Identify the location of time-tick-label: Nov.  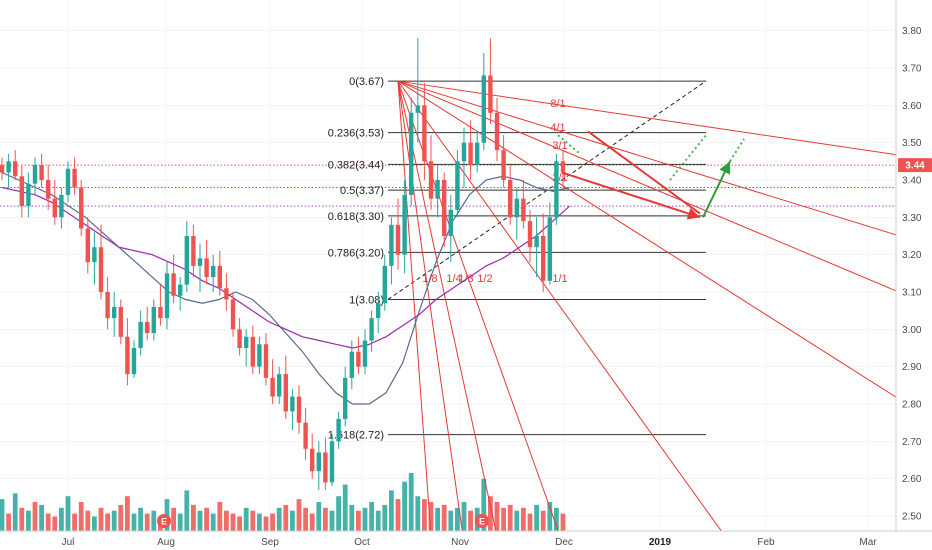
(460, 542).